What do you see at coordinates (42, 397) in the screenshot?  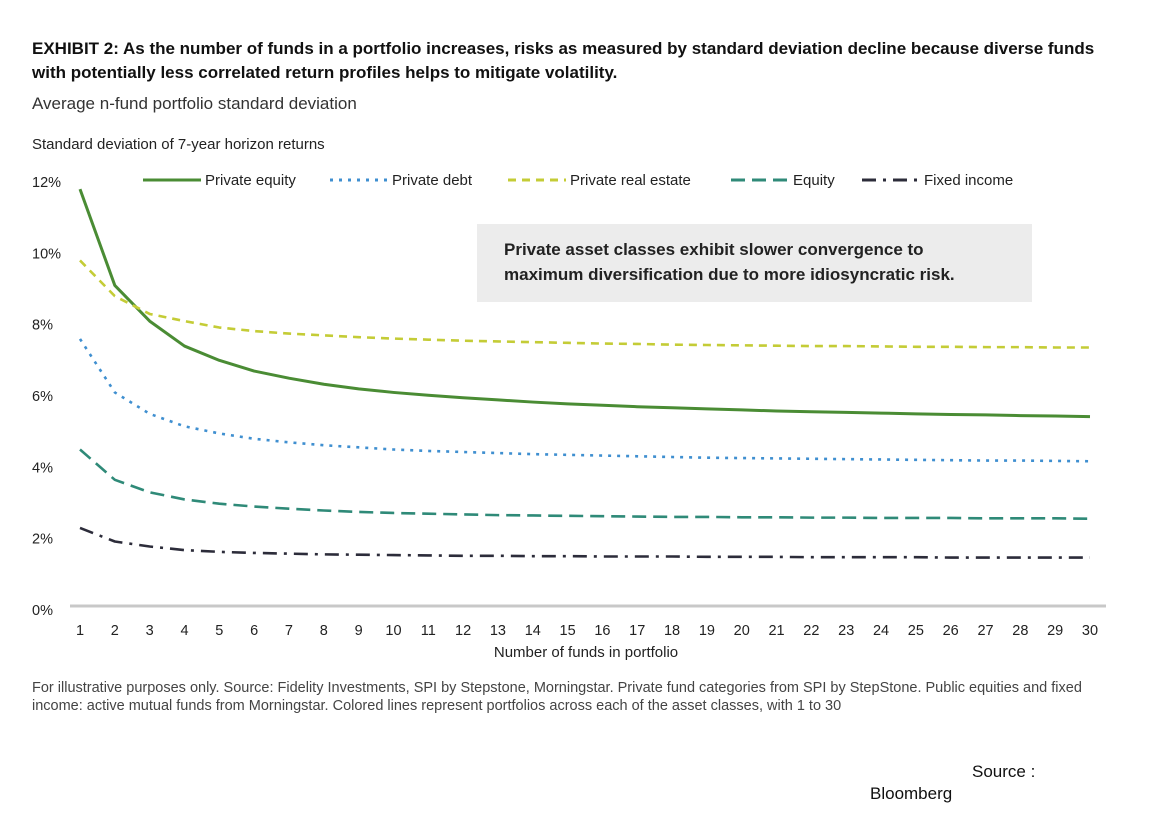 I see `y-tick-label: 6%` at bounding box center [42, 397].